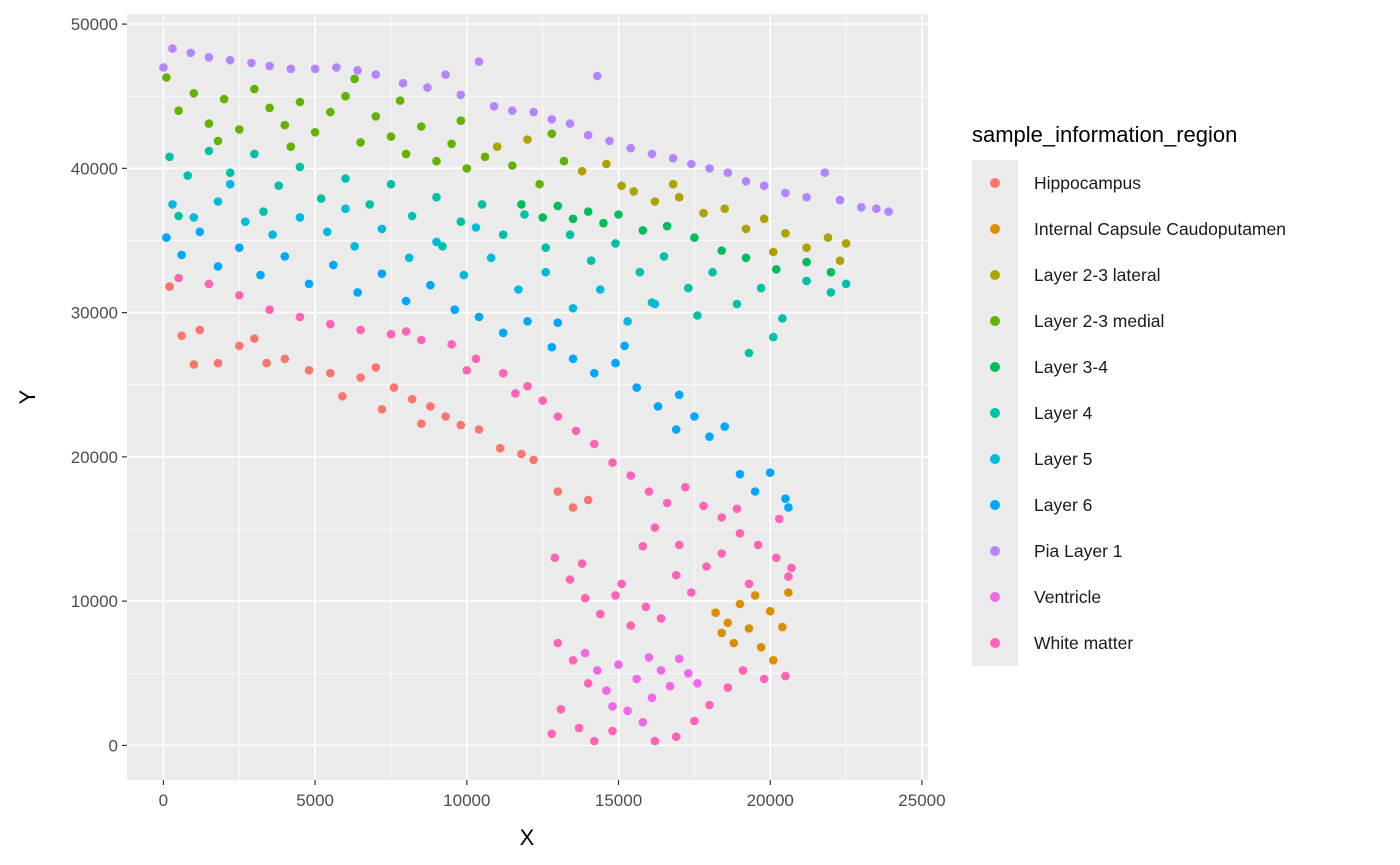 This screenshot has height=865, width=1400. Describe the element at coordinates (94, 24) in the screenshot. I see `y-tick-label: 50000` at that location.